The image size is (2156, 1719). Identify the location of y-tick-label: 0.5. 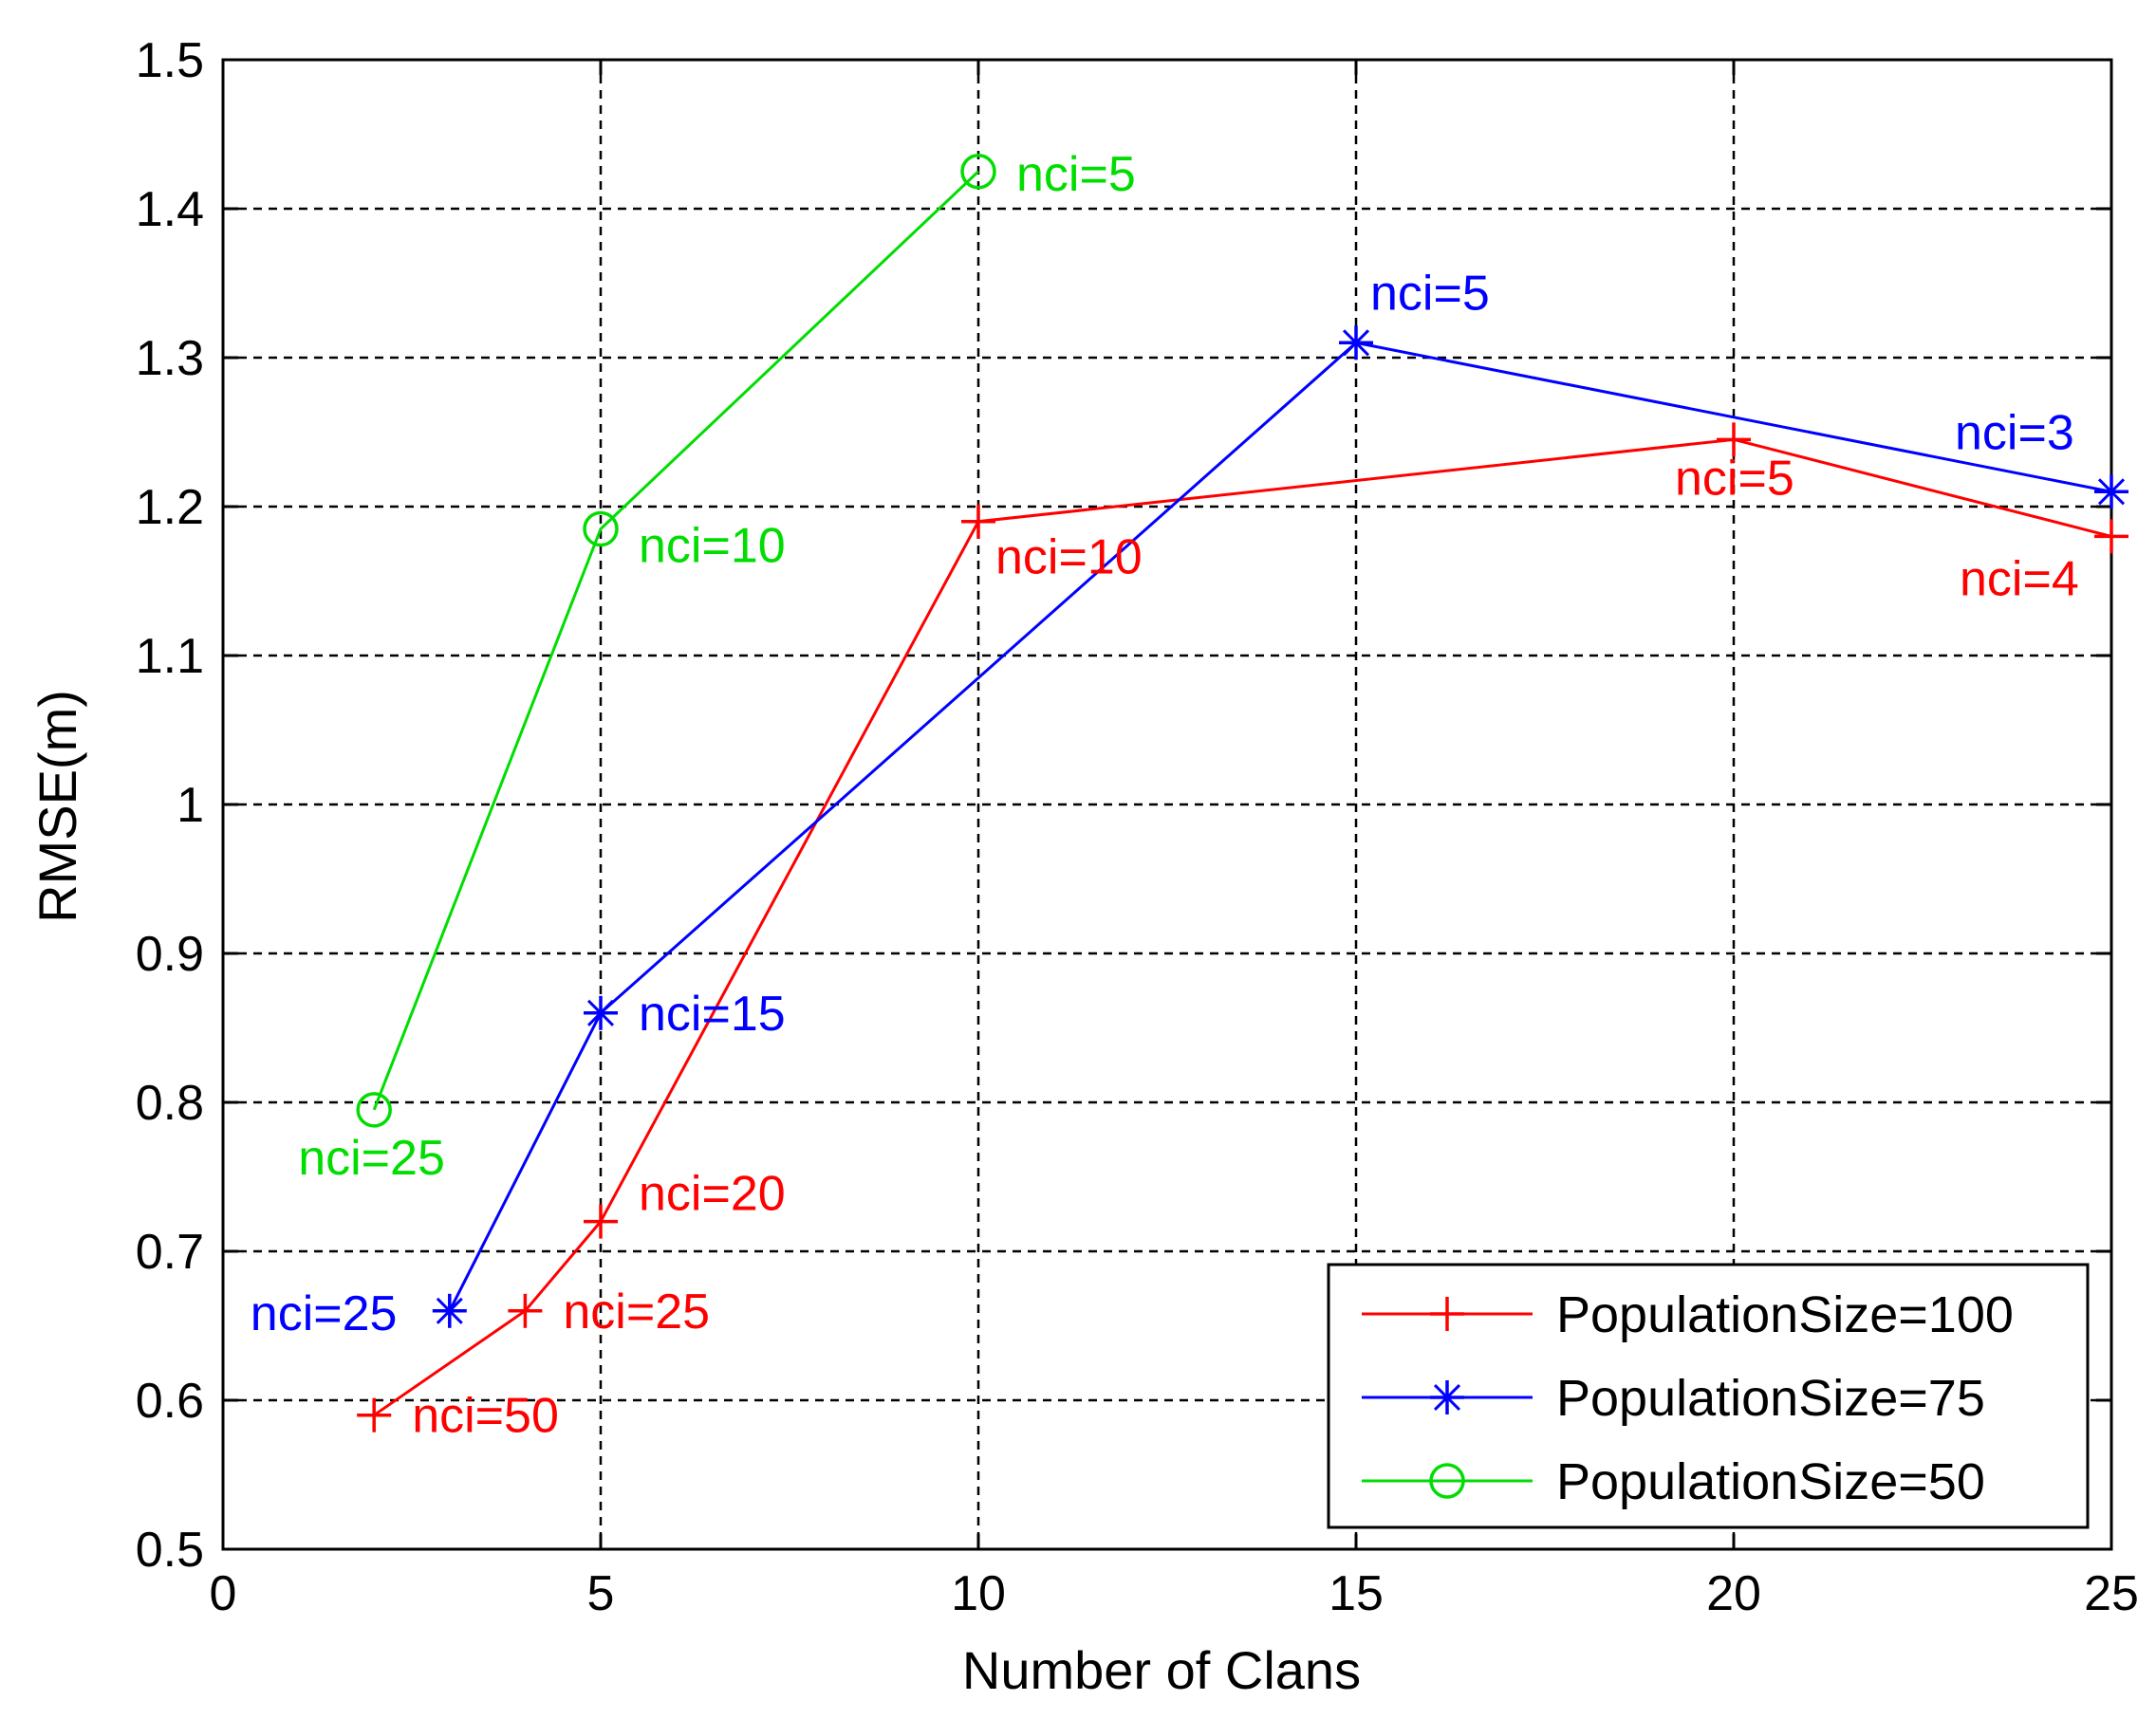
(170, 1550).